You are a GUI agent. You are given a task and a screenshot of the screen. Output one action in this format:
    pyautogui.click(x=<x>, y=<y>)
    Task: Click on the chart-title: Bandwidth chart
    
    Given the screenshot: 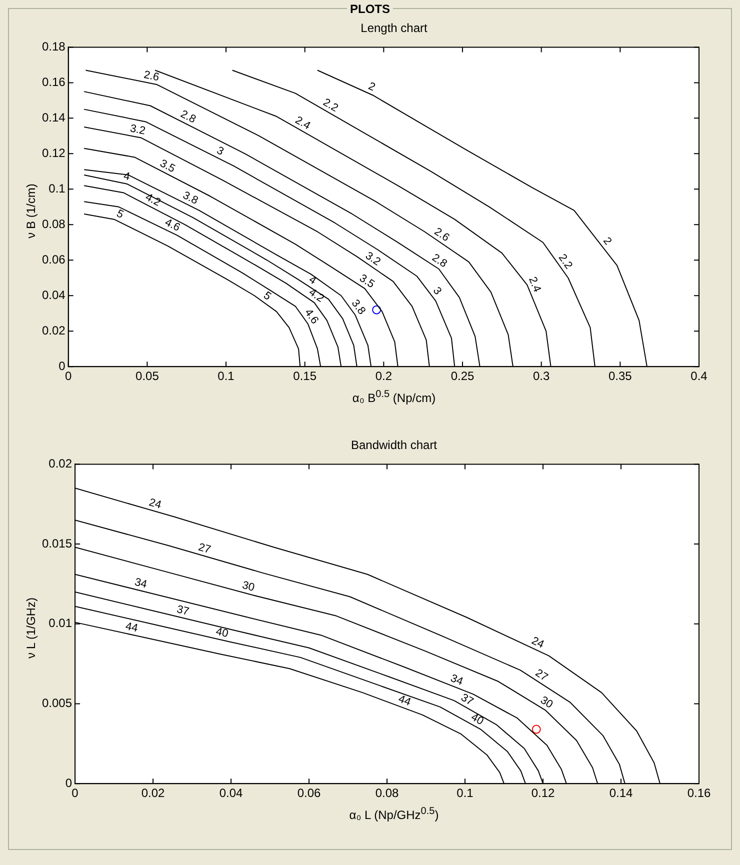 What is the action you would take?
    pyautogui.click(x=394, y=446)
    